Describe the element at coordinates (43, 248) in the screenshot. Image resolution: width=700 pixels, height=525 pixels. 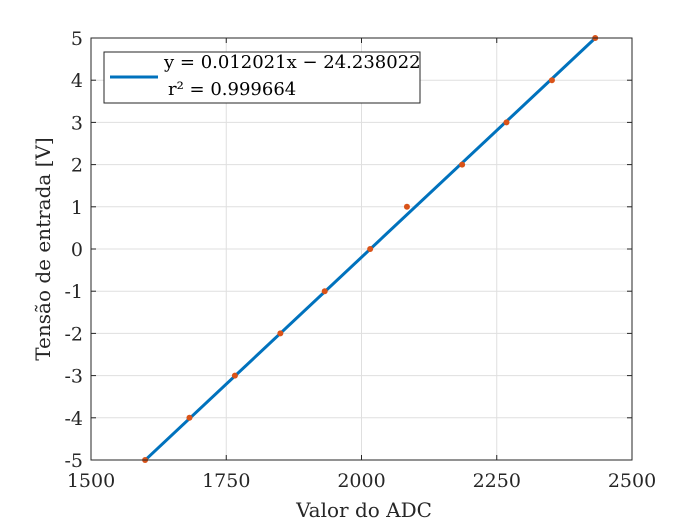
I see `y-axis-title: Tensão de entrada [V]` at that location.